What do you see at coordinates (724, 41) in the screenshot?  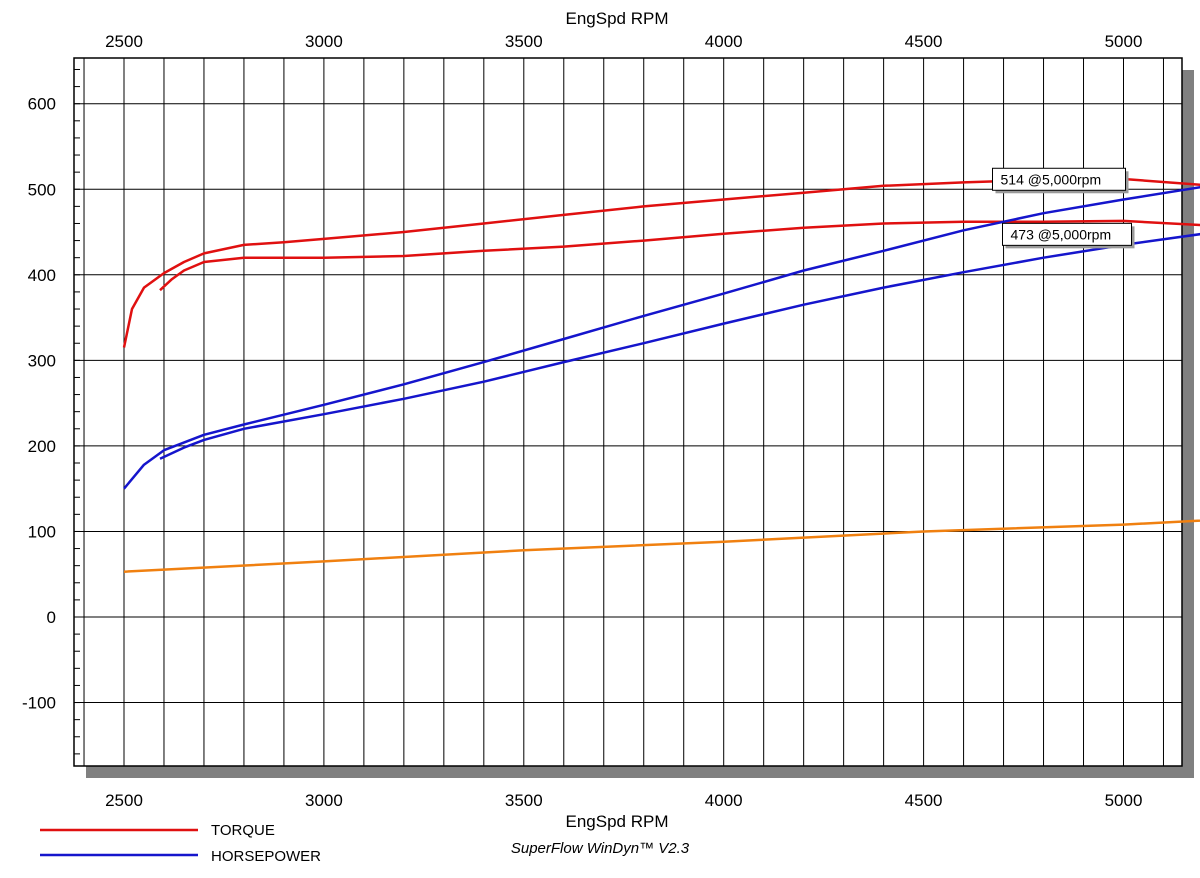 I see `x-tick-label-top: 4000` at bounding box center [724, 41].